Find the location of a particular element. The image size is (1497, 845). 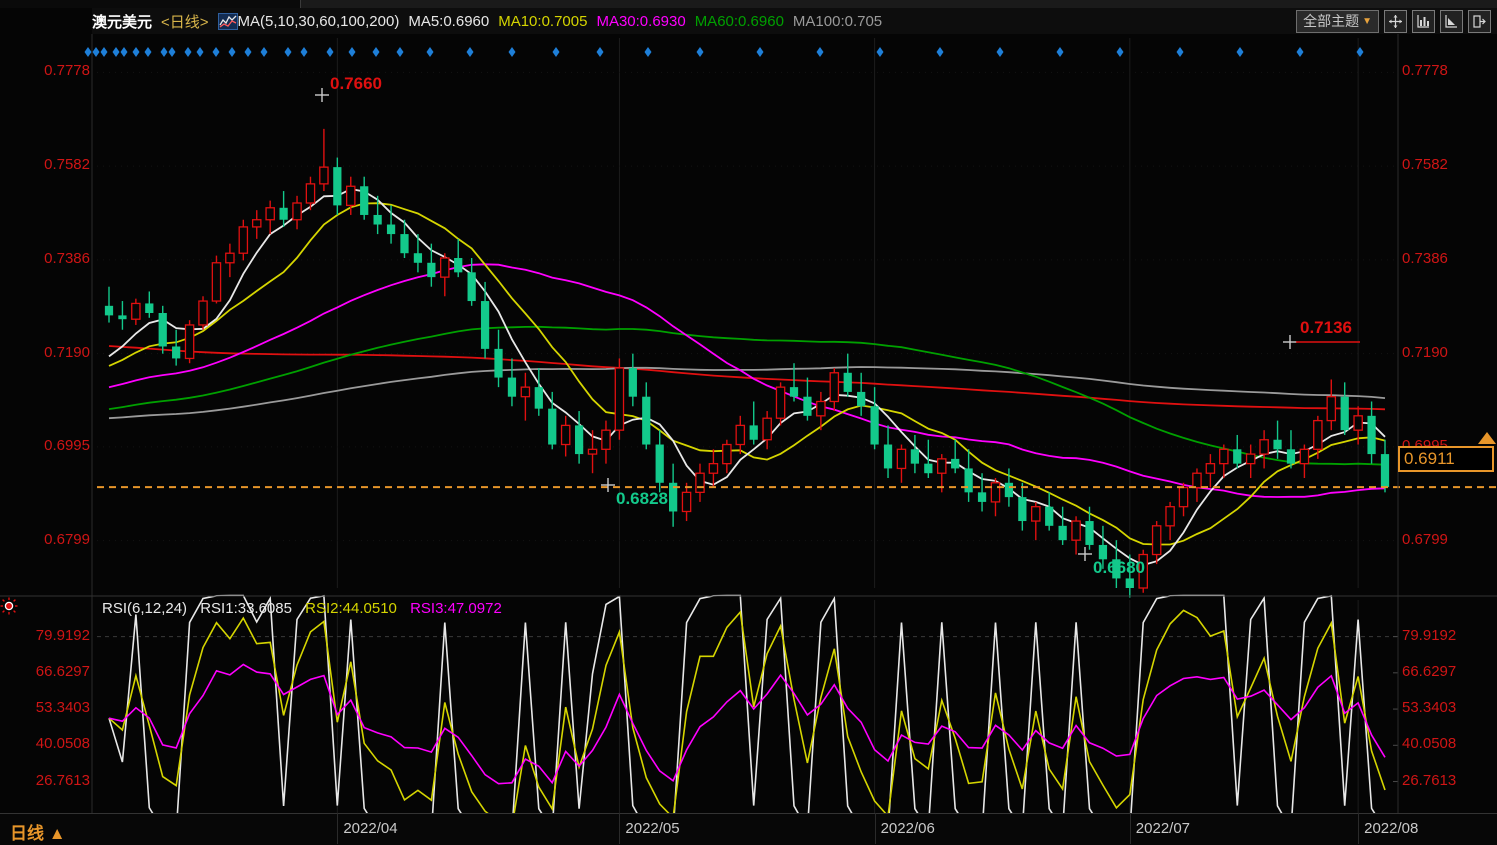

theme-dropdown: 全部主题 ▼ is located at coordinates (1337, 21).